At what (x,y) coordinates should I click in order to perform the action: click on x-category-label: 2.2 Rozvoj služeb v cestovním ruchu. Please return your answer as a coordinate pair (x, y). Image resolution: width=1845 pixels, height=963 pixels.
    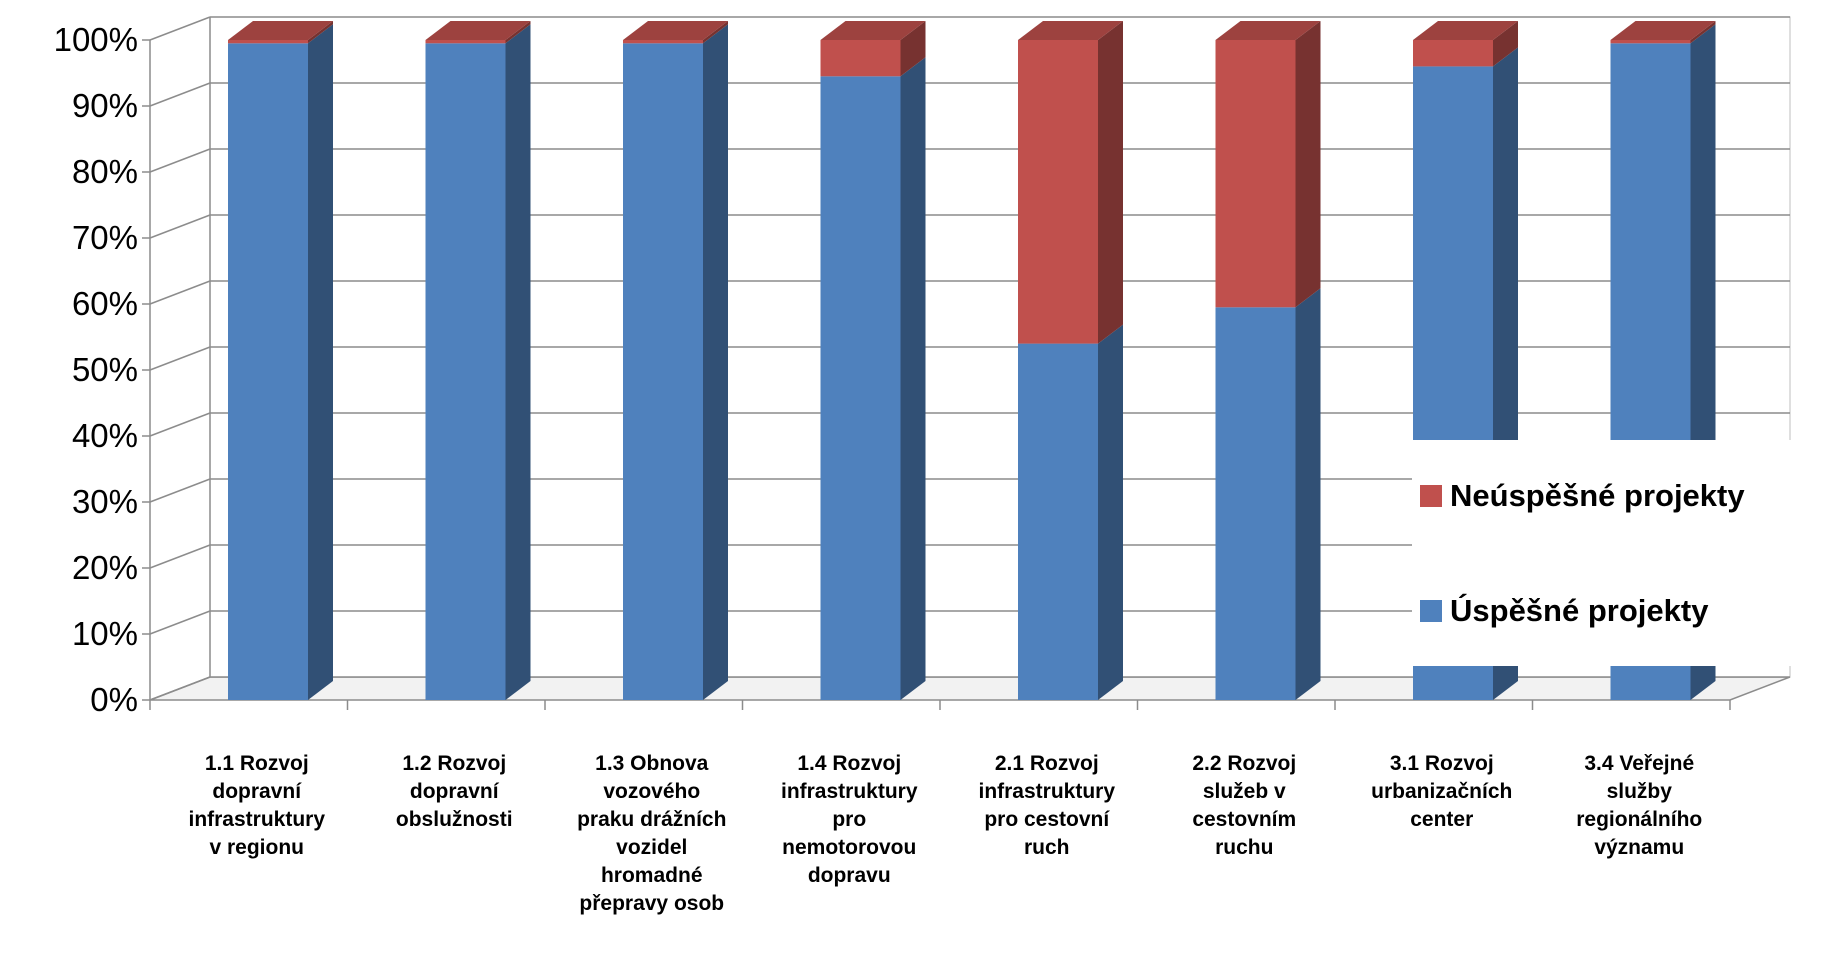
    Looking at the image, I should click on (1244, 805).